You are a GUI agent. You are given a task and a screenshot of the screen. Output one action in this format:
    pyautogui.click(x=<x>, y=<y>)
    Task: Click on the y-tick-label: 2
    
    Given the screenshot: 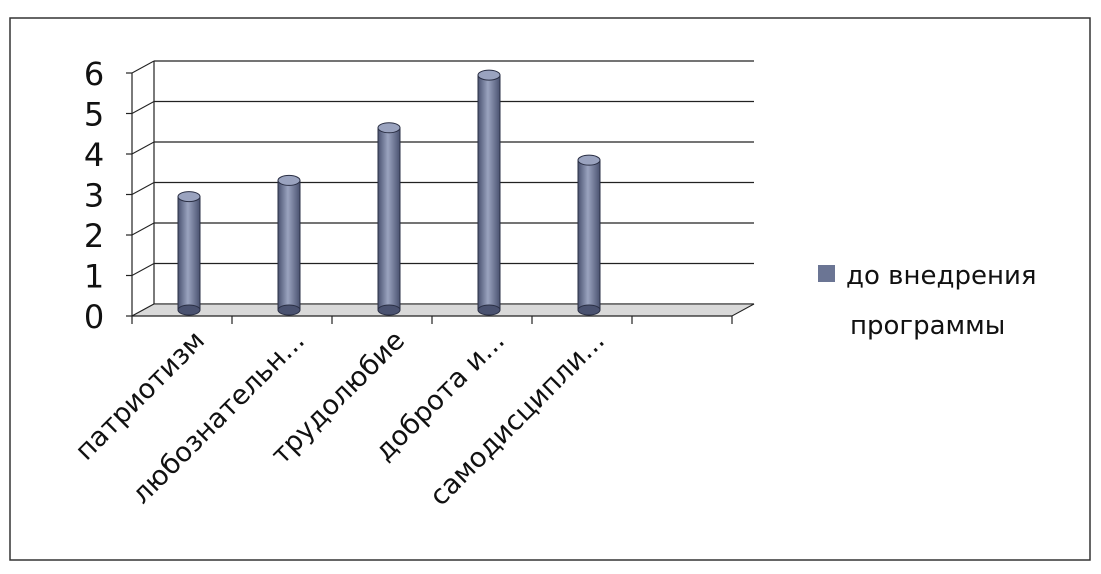 What is the action you would take?
    pyautogui.click(x=94, y=236)
    